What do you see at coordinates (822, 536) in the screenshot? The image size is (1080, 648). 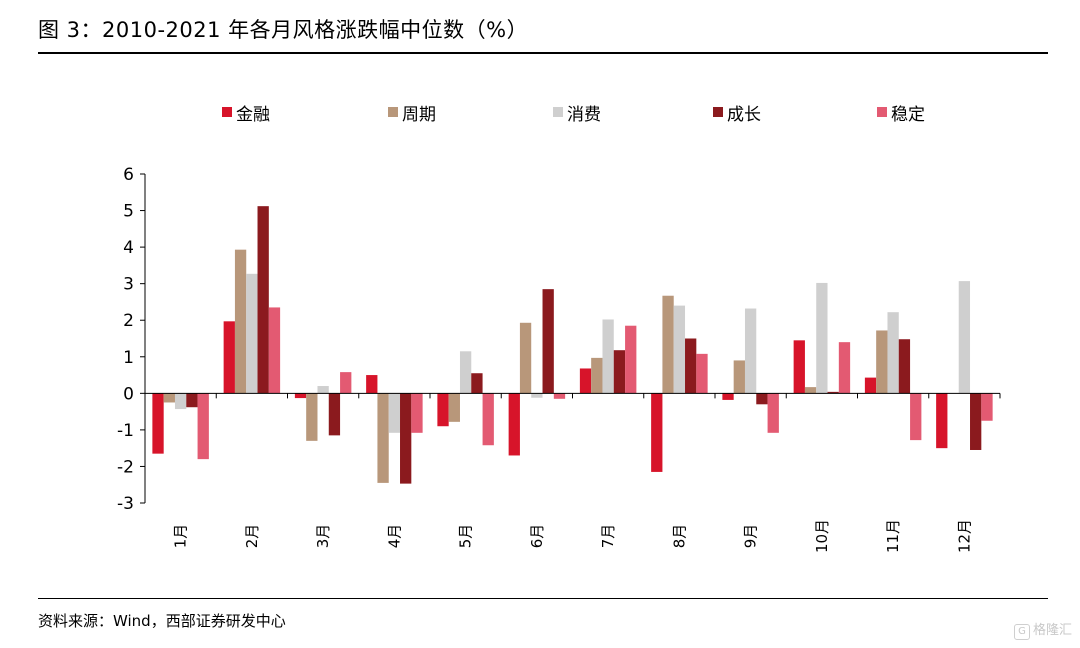 I see `x-tick-label: 10月` at bounding box center [822, 536].